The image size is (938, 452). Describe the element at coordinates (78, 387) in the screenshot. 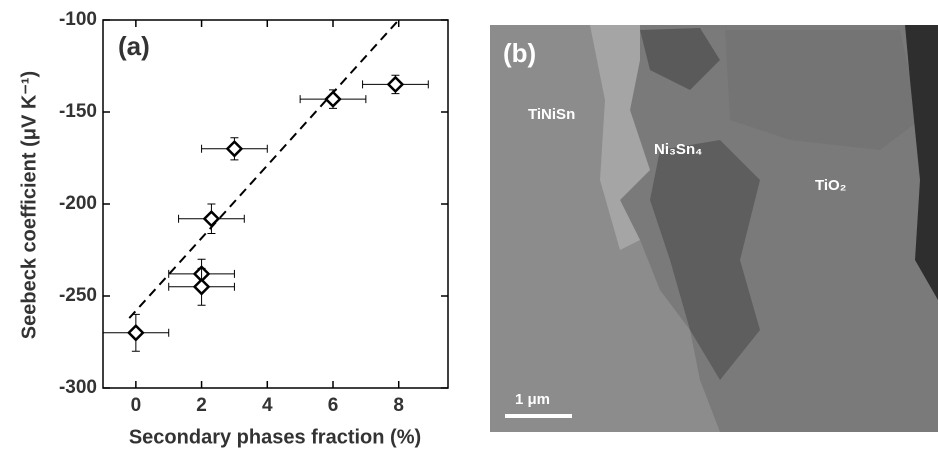

I see `y-tick-label: -300` at that location.